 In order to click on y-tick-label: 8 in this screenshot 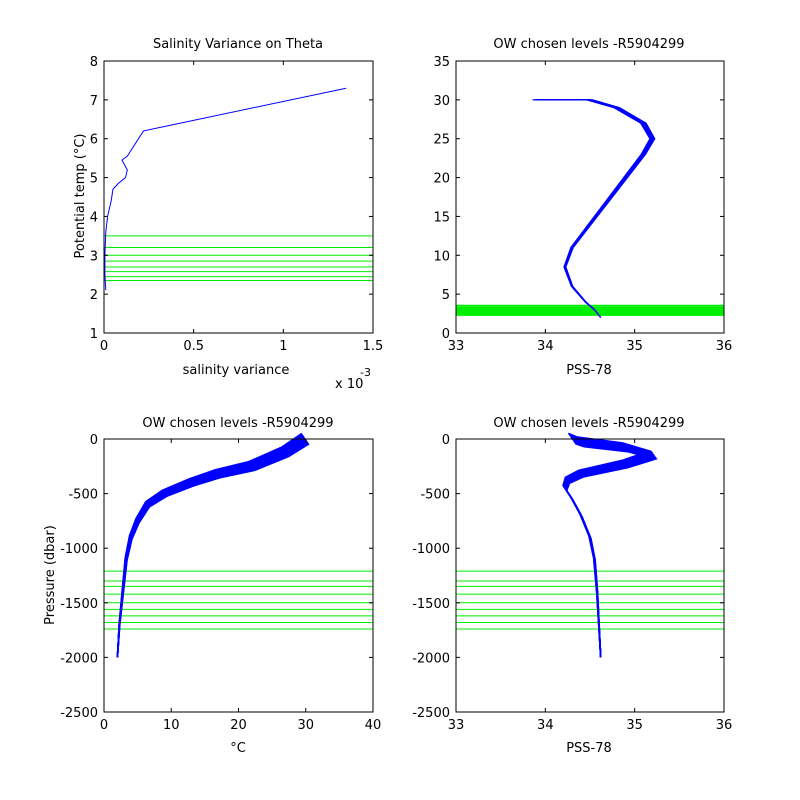, I will do `click(94, 62)`.